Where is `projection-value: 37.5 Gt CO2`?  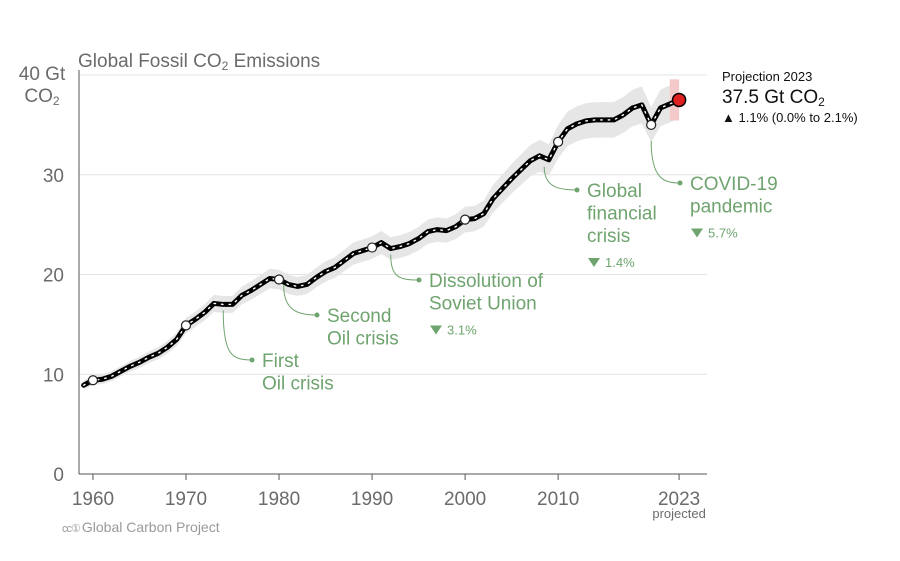 projection-value: 37.5 Gt CO2 is located at coordinates (773, 98).